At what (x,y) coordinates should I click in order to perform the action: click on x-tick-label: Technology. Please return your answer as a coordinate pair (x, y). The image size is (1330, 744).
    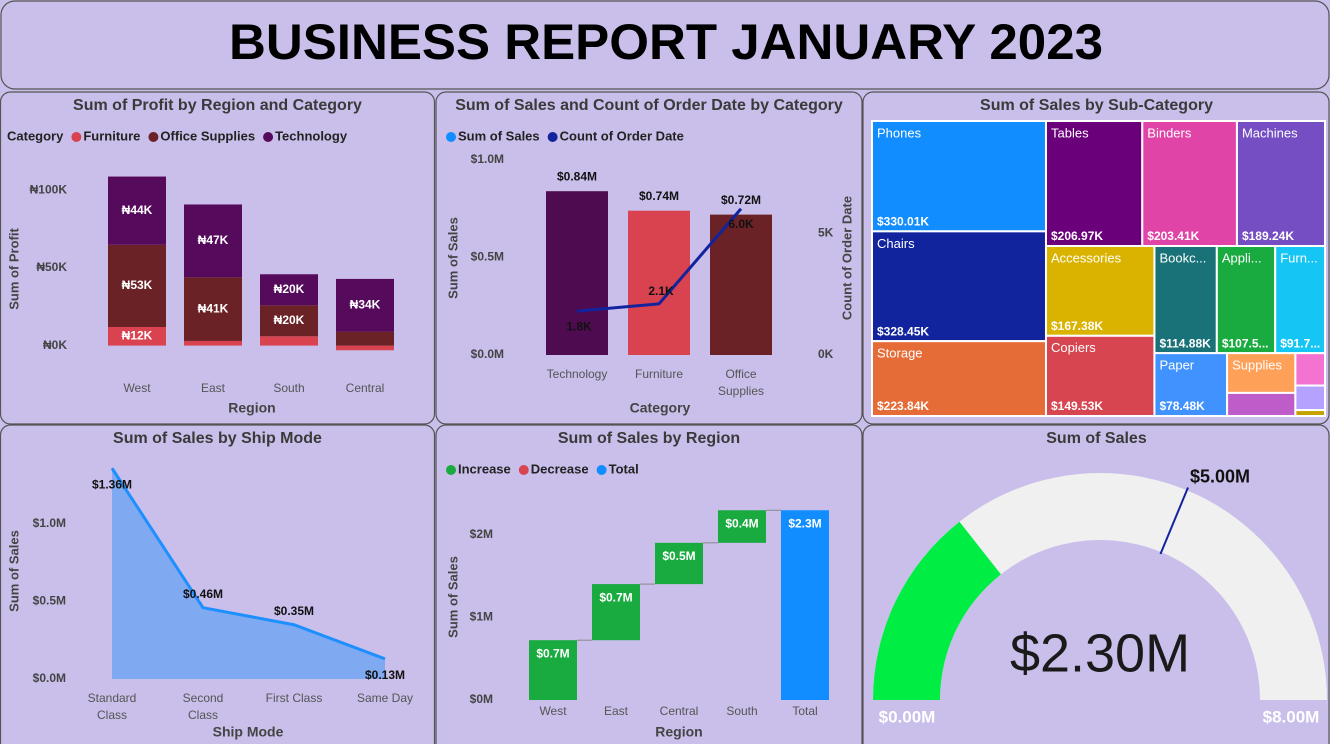
    Looking at the image, I should click on (577, 374).